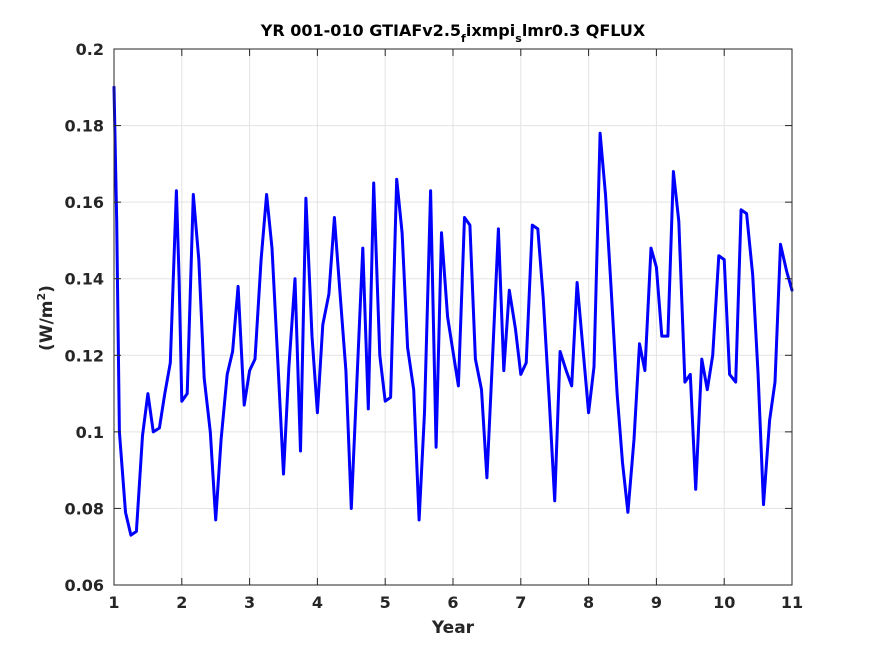  What do you see at coordinates (90, 432) in the screenshot?
I see `y-tick-label: 0.1` at bounding box center [90, 432].